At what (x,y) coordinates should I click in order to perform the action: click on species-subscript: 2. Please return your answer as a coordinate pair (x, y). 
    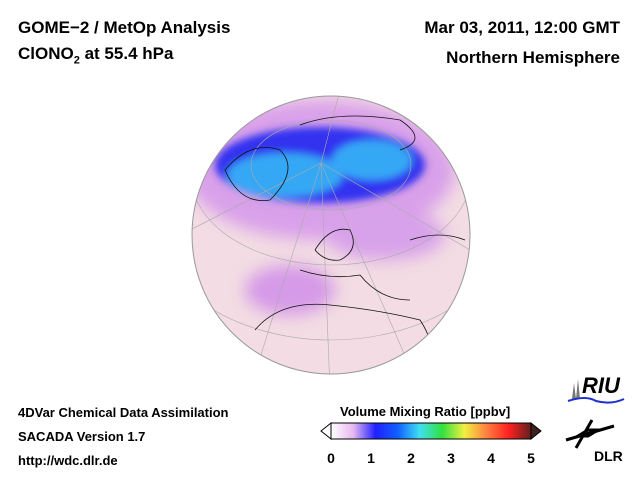
    Looking at the image, I should click on (76, 60).